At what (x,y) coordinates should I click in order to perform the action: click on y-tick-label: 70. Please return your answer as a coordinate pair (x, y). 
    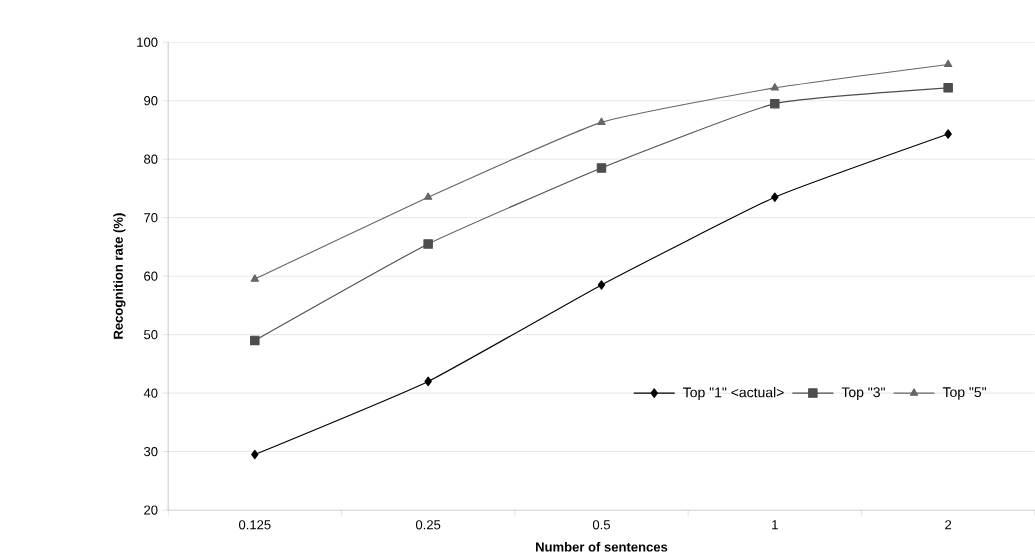
    Looking at the image, I should click on (151, 218).